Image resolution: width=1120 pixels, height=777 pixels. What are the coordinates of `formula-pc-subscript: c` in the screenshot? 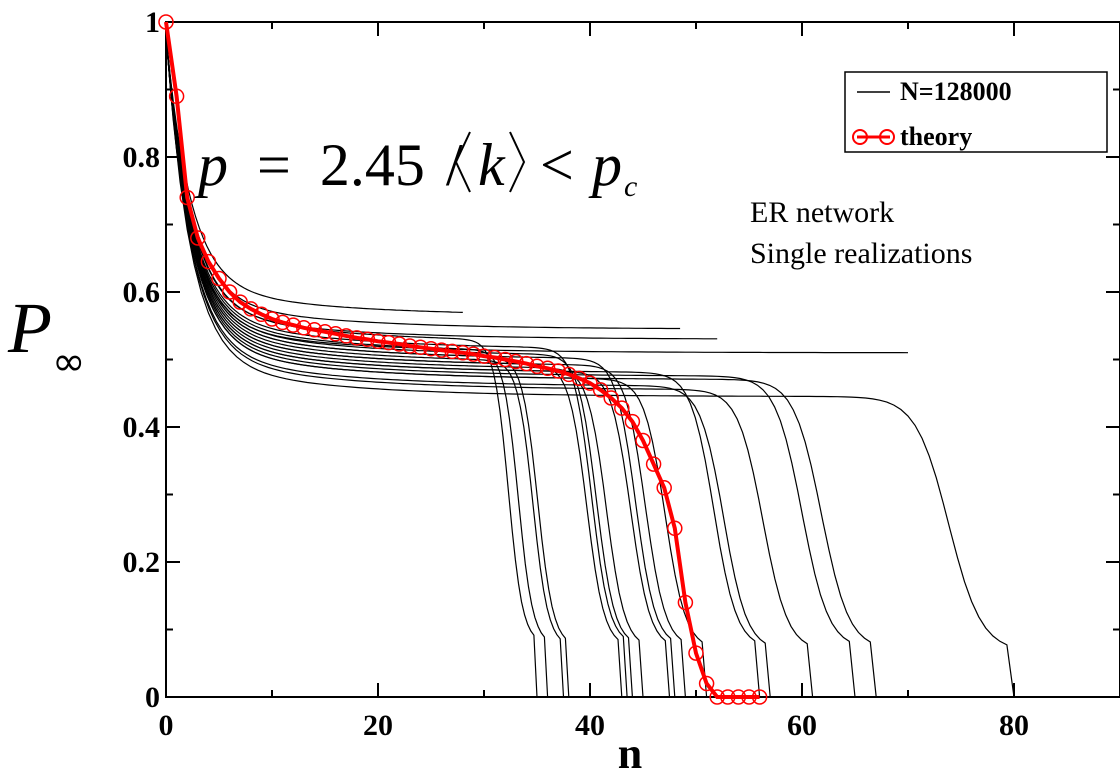 It's located at (630, 186).